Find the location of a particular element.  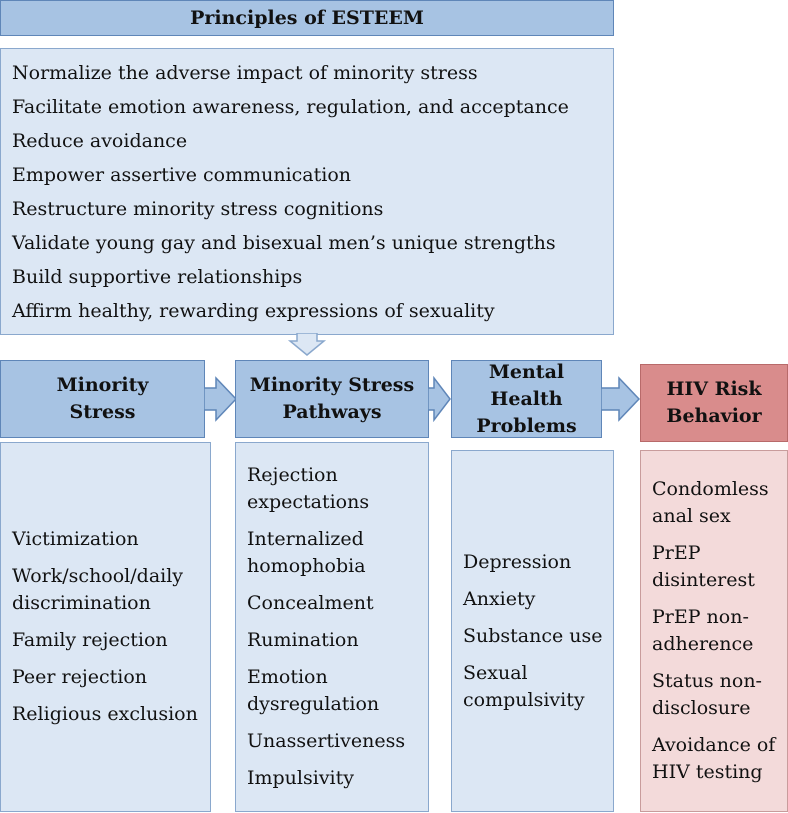

header-line: Mental is located at coordinates (526, 371).